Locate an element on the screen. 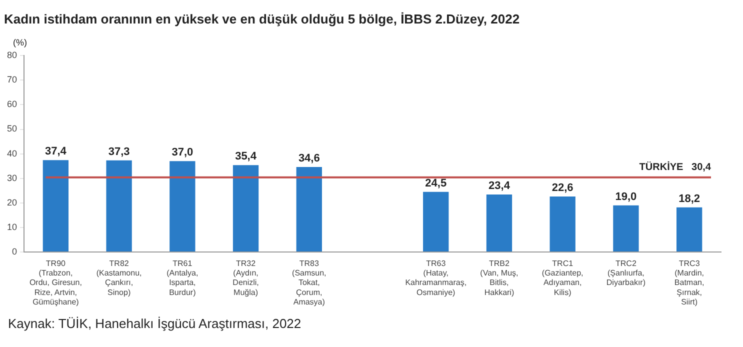 This screenshot has width=743, height=347. data-label: 34,6 is located at coordinates (309, 158).